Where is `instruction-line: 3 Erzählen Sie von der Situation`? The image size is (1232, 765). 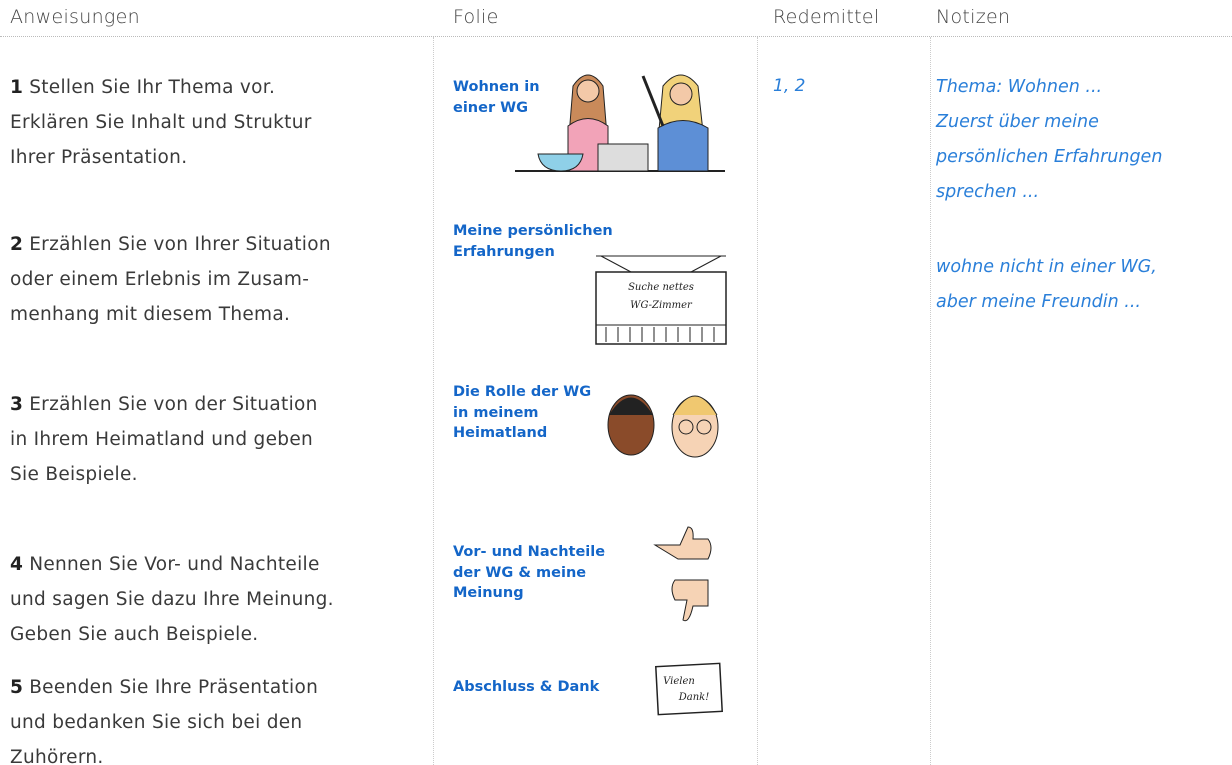 instruction-line: 3 Erzählen Sie von der Situation is located at coordinates (164, 404).